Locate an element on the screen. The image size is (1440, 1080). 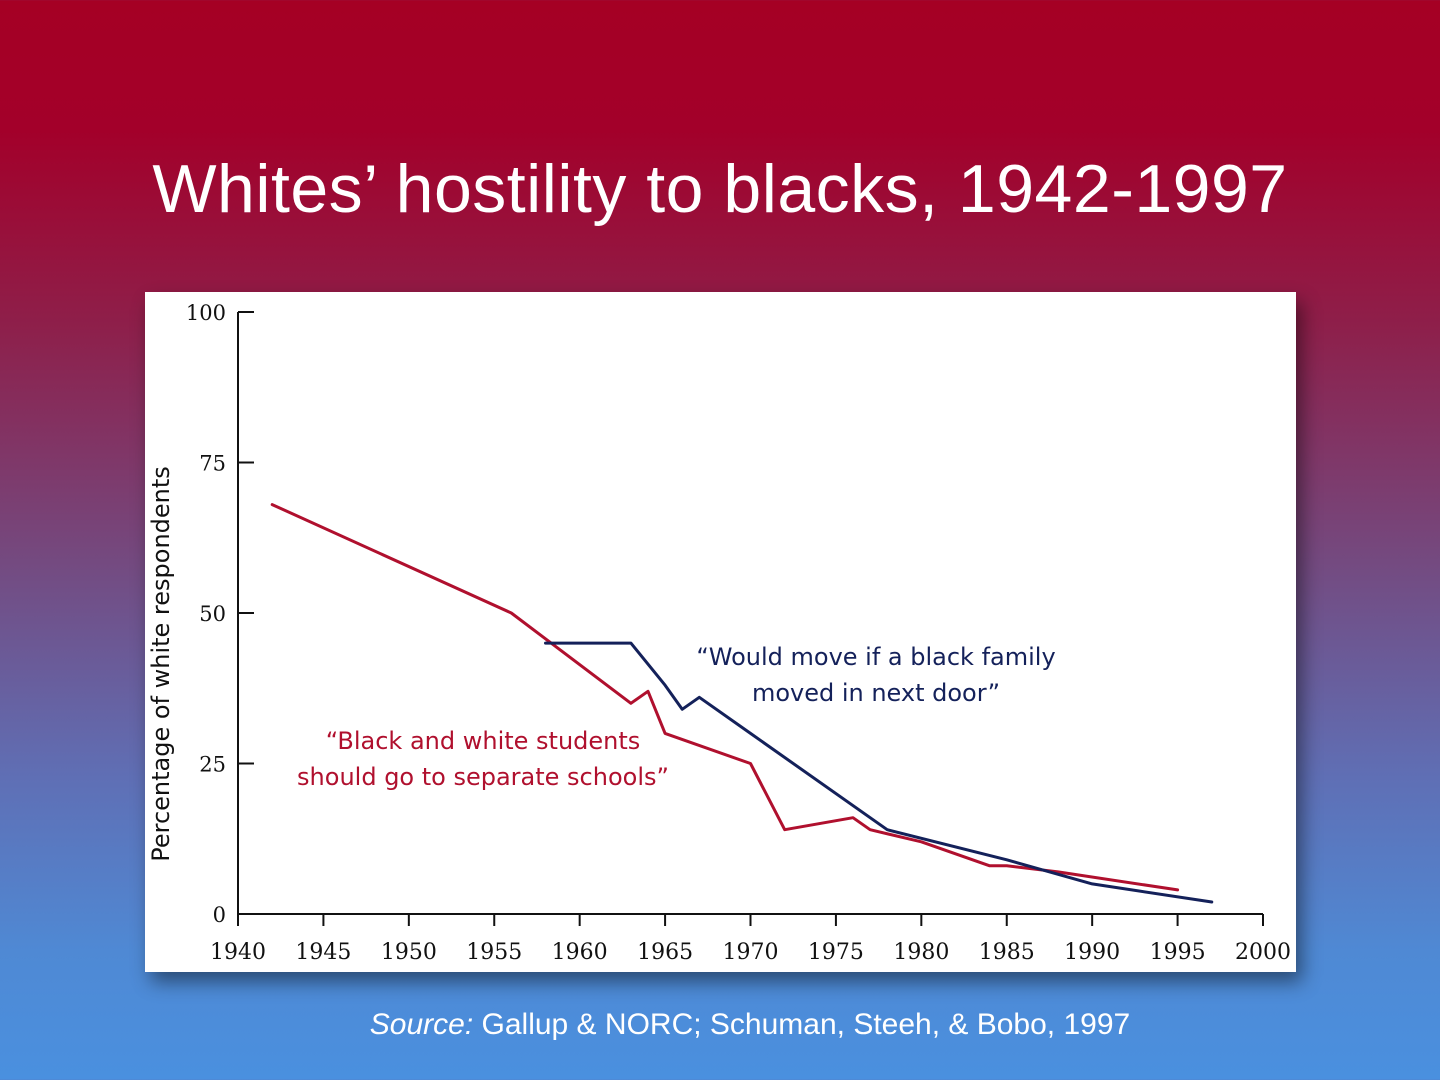
x-tick-label-1995: 1995 is located at coordinates (1178, 952).